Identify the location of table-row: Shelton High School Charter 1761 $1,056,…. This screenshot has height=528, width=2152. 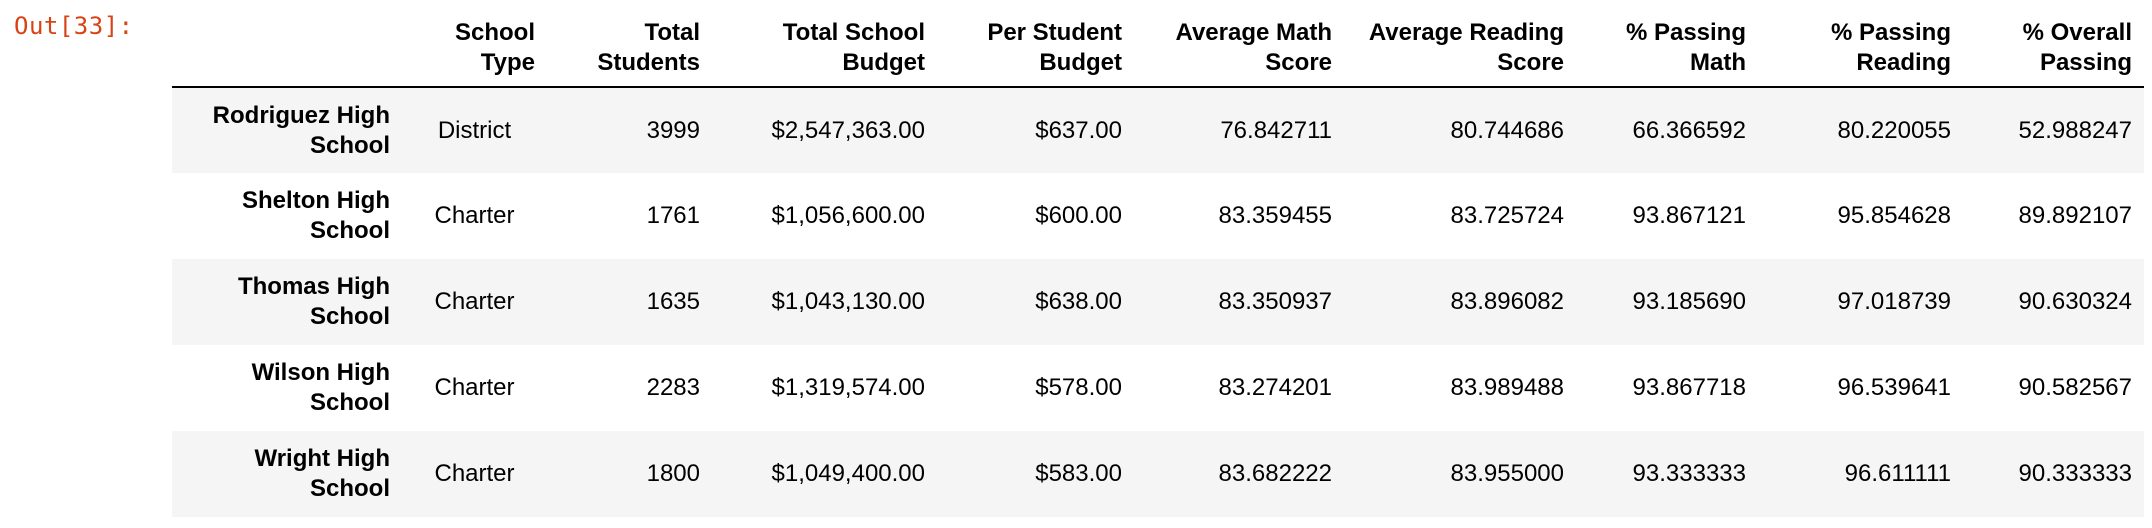
(1158, 216).